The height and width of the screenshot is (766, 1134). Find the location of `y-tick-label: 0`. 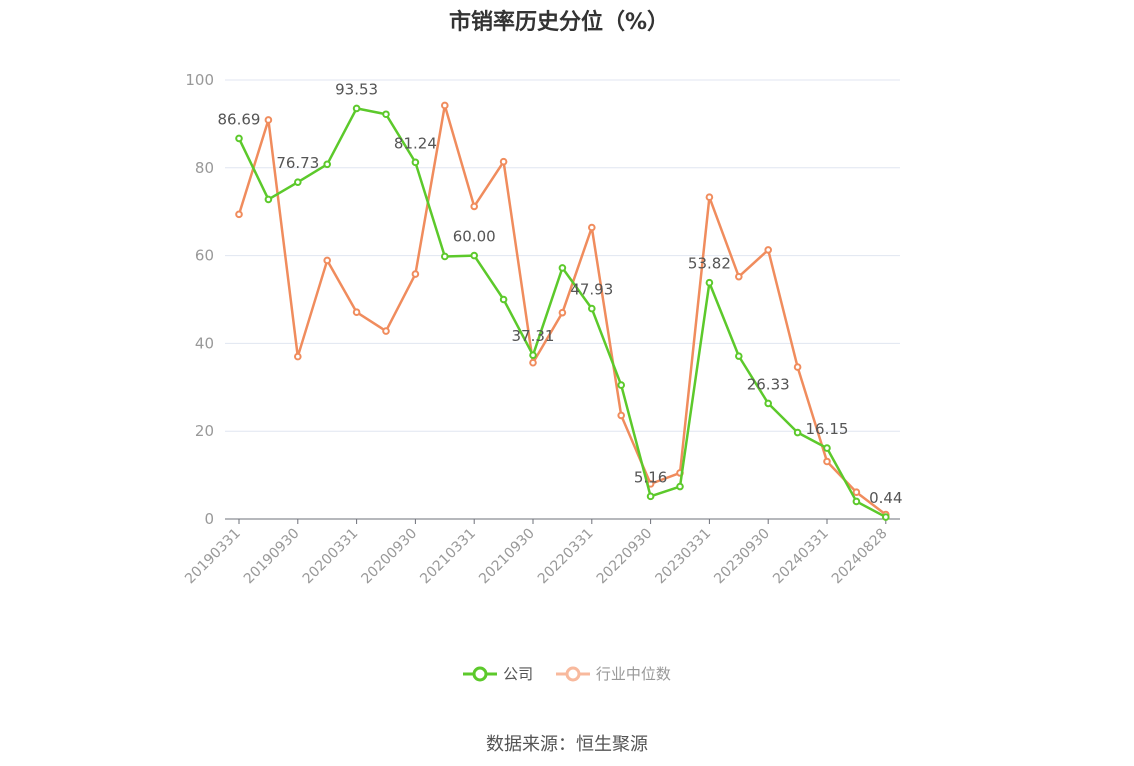

y-tick-label: 0 is located at coordinates (209, 519).